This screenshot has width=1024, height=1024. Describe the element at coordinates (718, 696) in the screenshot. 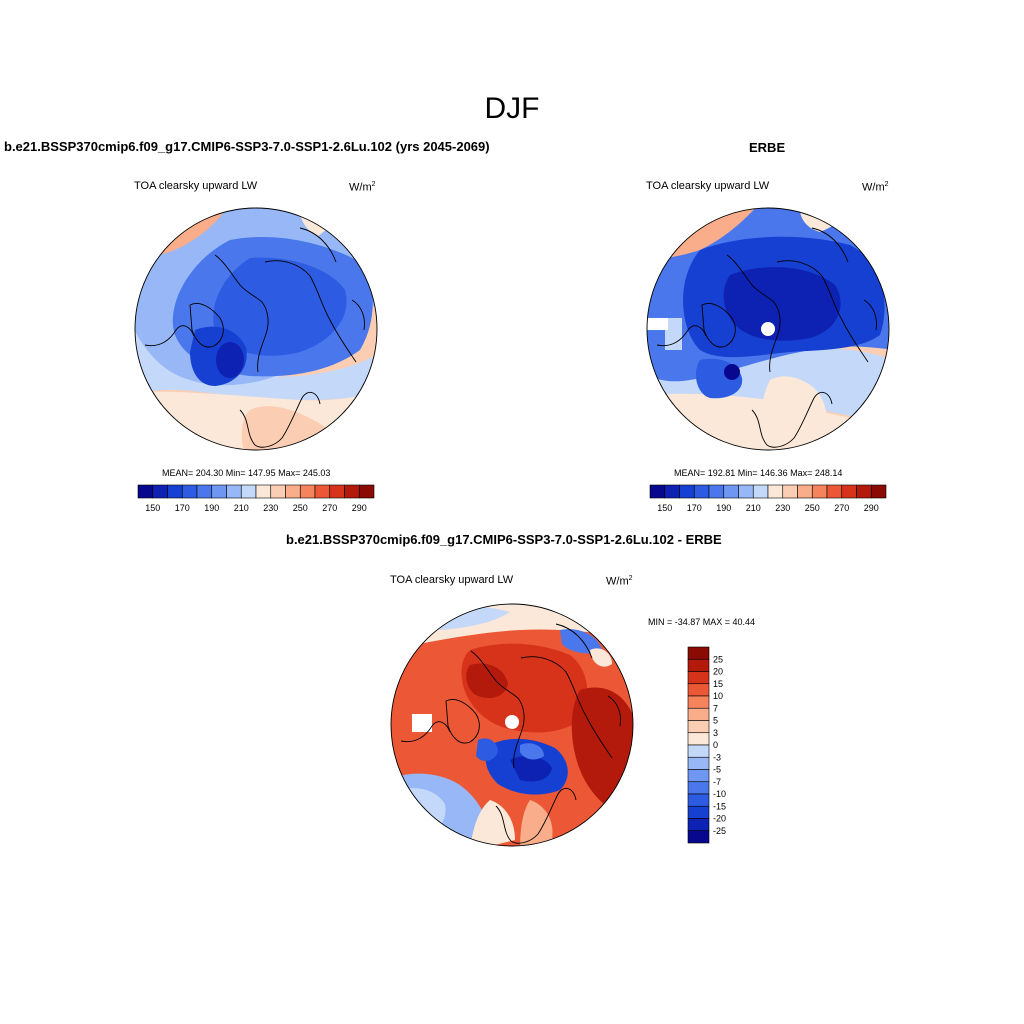

I see `panel-c-colorbar-tick-label: 10` at that location.